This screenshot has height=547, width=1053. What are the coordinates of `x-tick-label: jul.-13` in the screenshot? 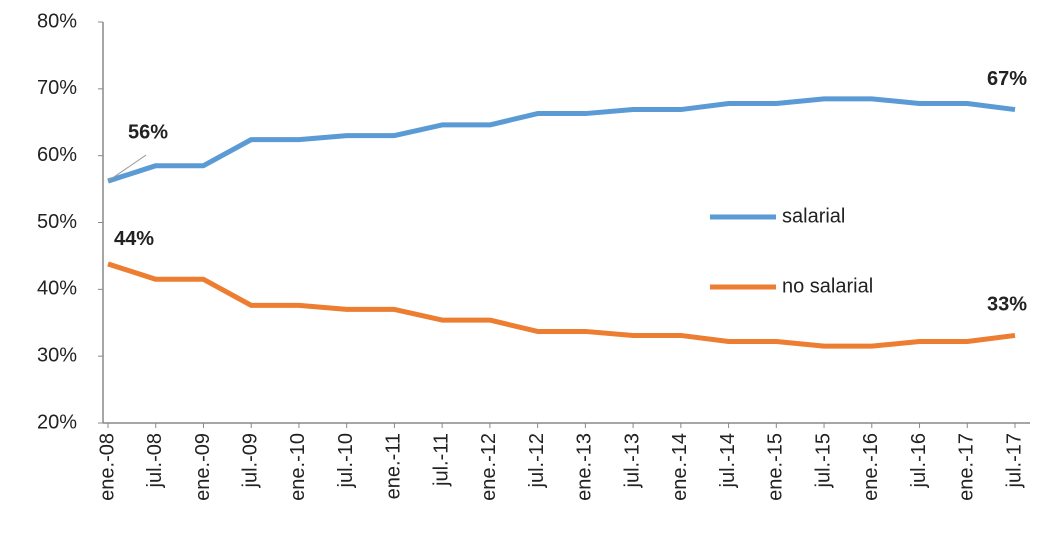 It's located at (632, 460).